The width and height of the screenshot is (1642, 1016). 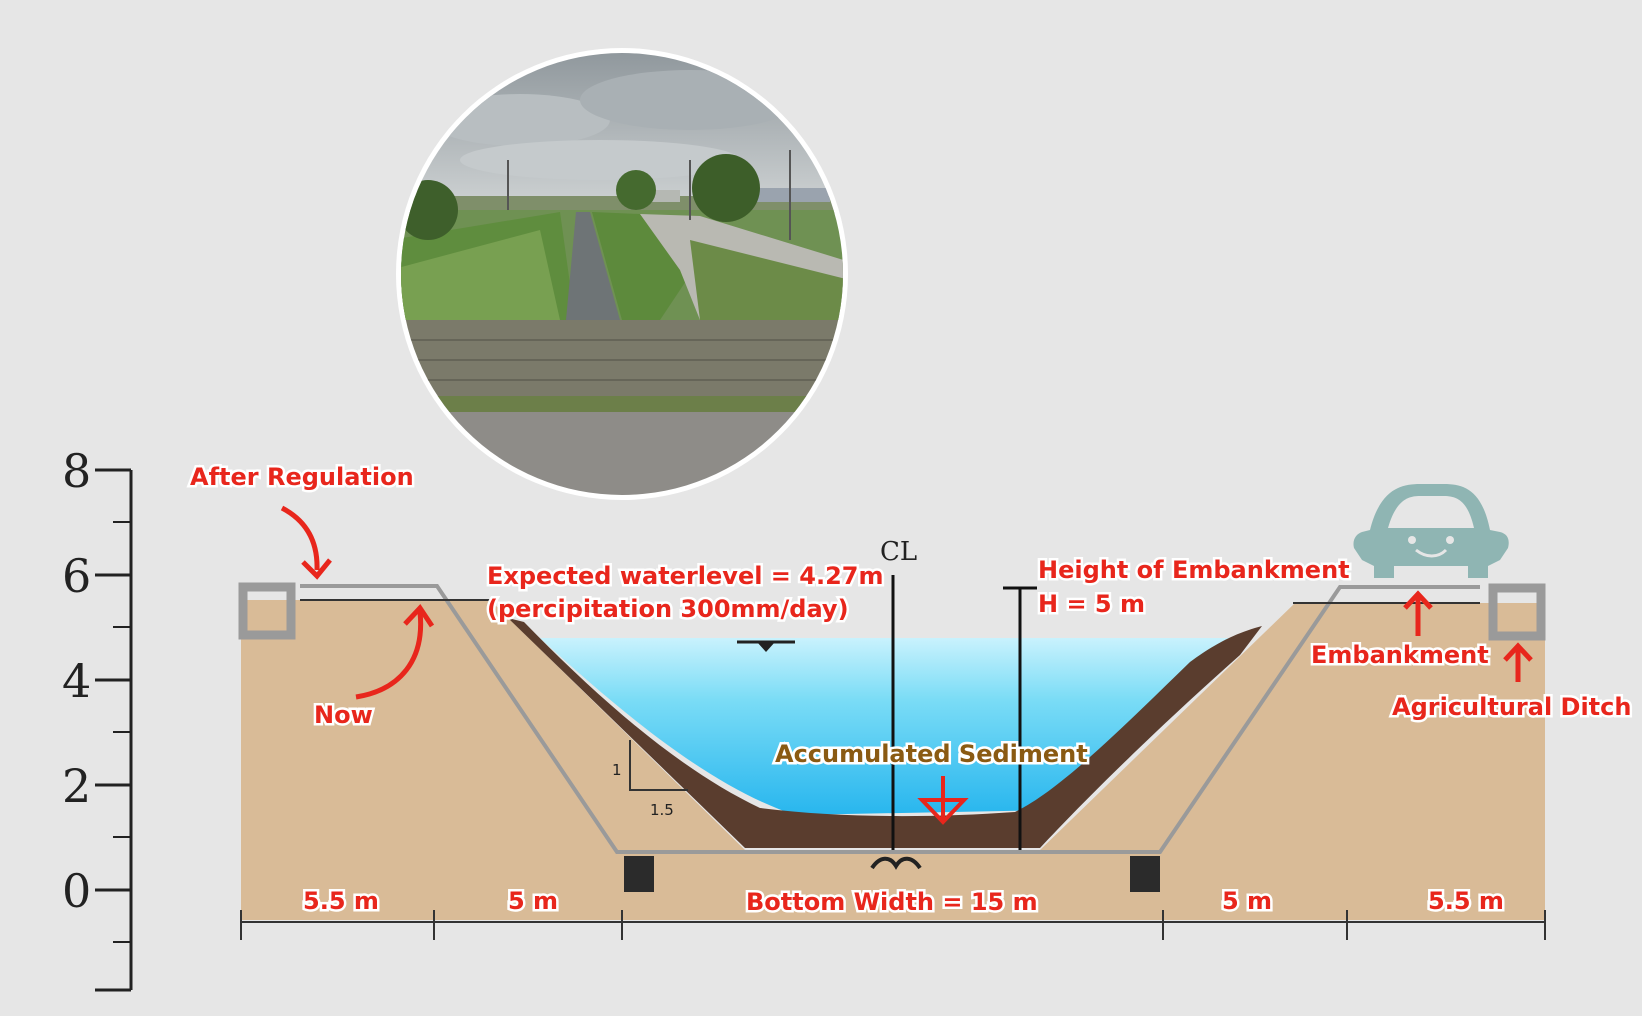 I want to click on vertical-axis: 8 6 4 2 0, so click(x=97, y=718).